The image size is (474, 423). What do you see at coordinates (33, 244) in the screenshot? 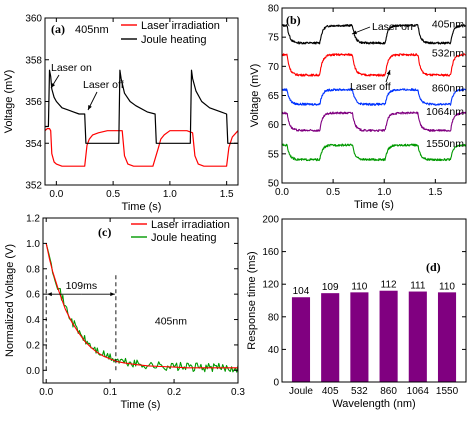
I see `y-tick-label: 1.0` at bounding box center [33, 244].